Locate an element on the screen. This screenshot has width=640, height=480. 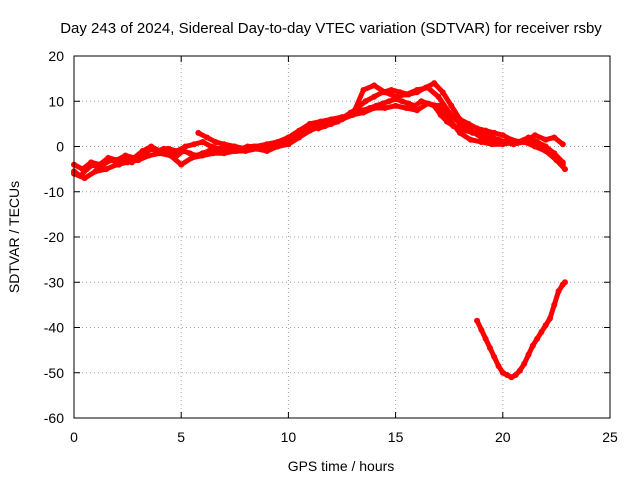
y-tick-label: 0 is located at coordinates (60, 147).